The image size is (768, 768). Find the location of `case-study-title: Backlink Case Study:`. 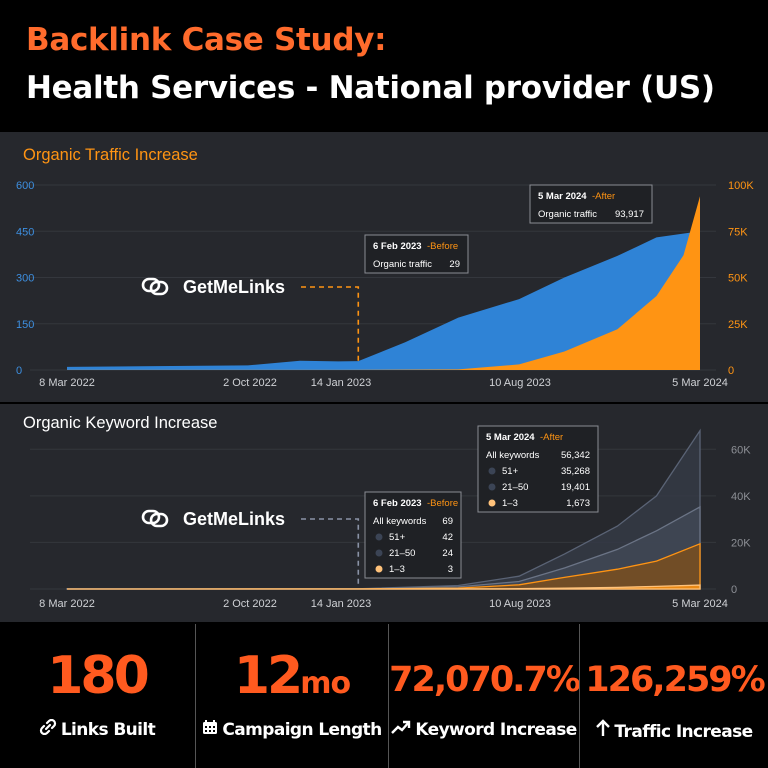

case-study-title: Backlink Case Study: is located at coordinates (206, 40).